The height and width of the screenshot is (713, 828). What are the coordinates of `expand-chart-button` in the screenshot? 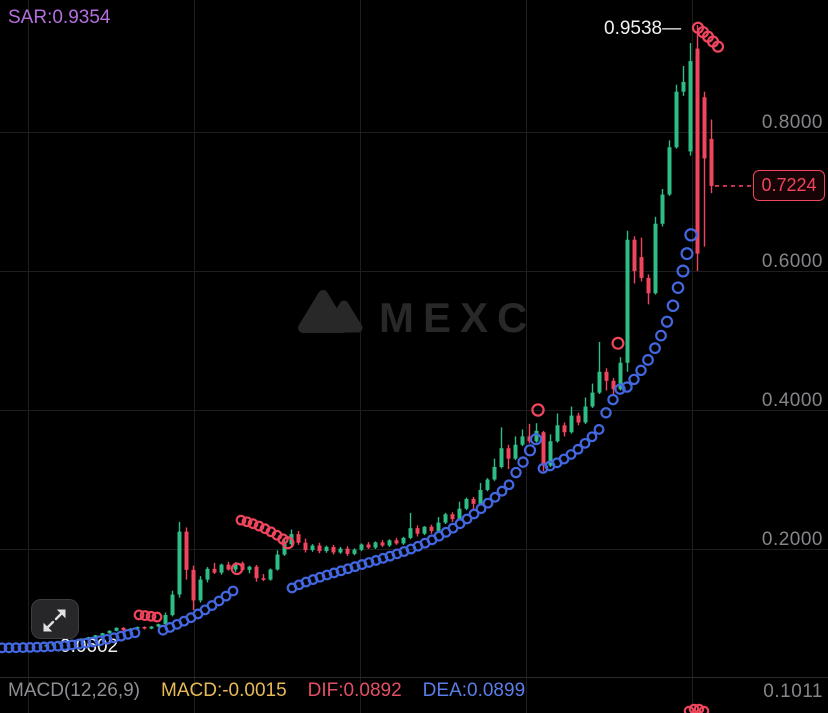 It's located at (55, 619).